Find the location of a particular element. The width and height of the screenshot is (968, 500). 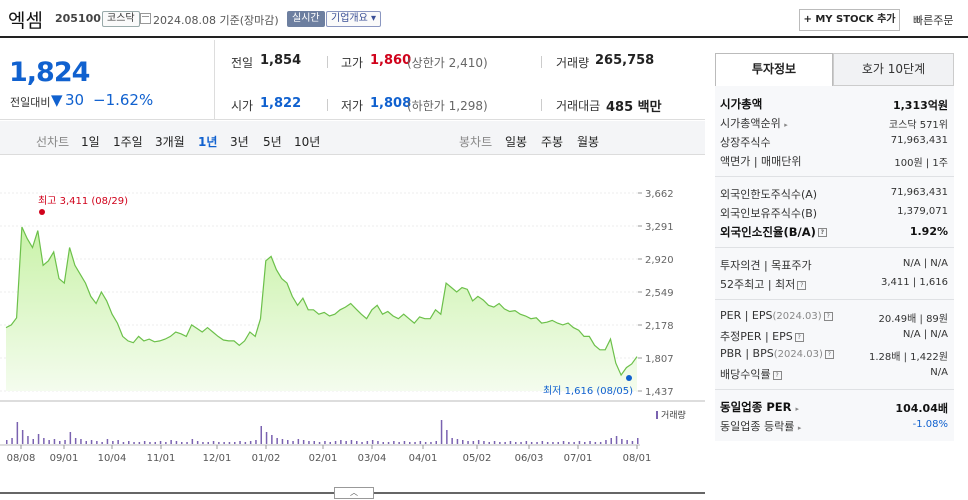

period-3m: 3개월 is located at coordinates (170, 142).